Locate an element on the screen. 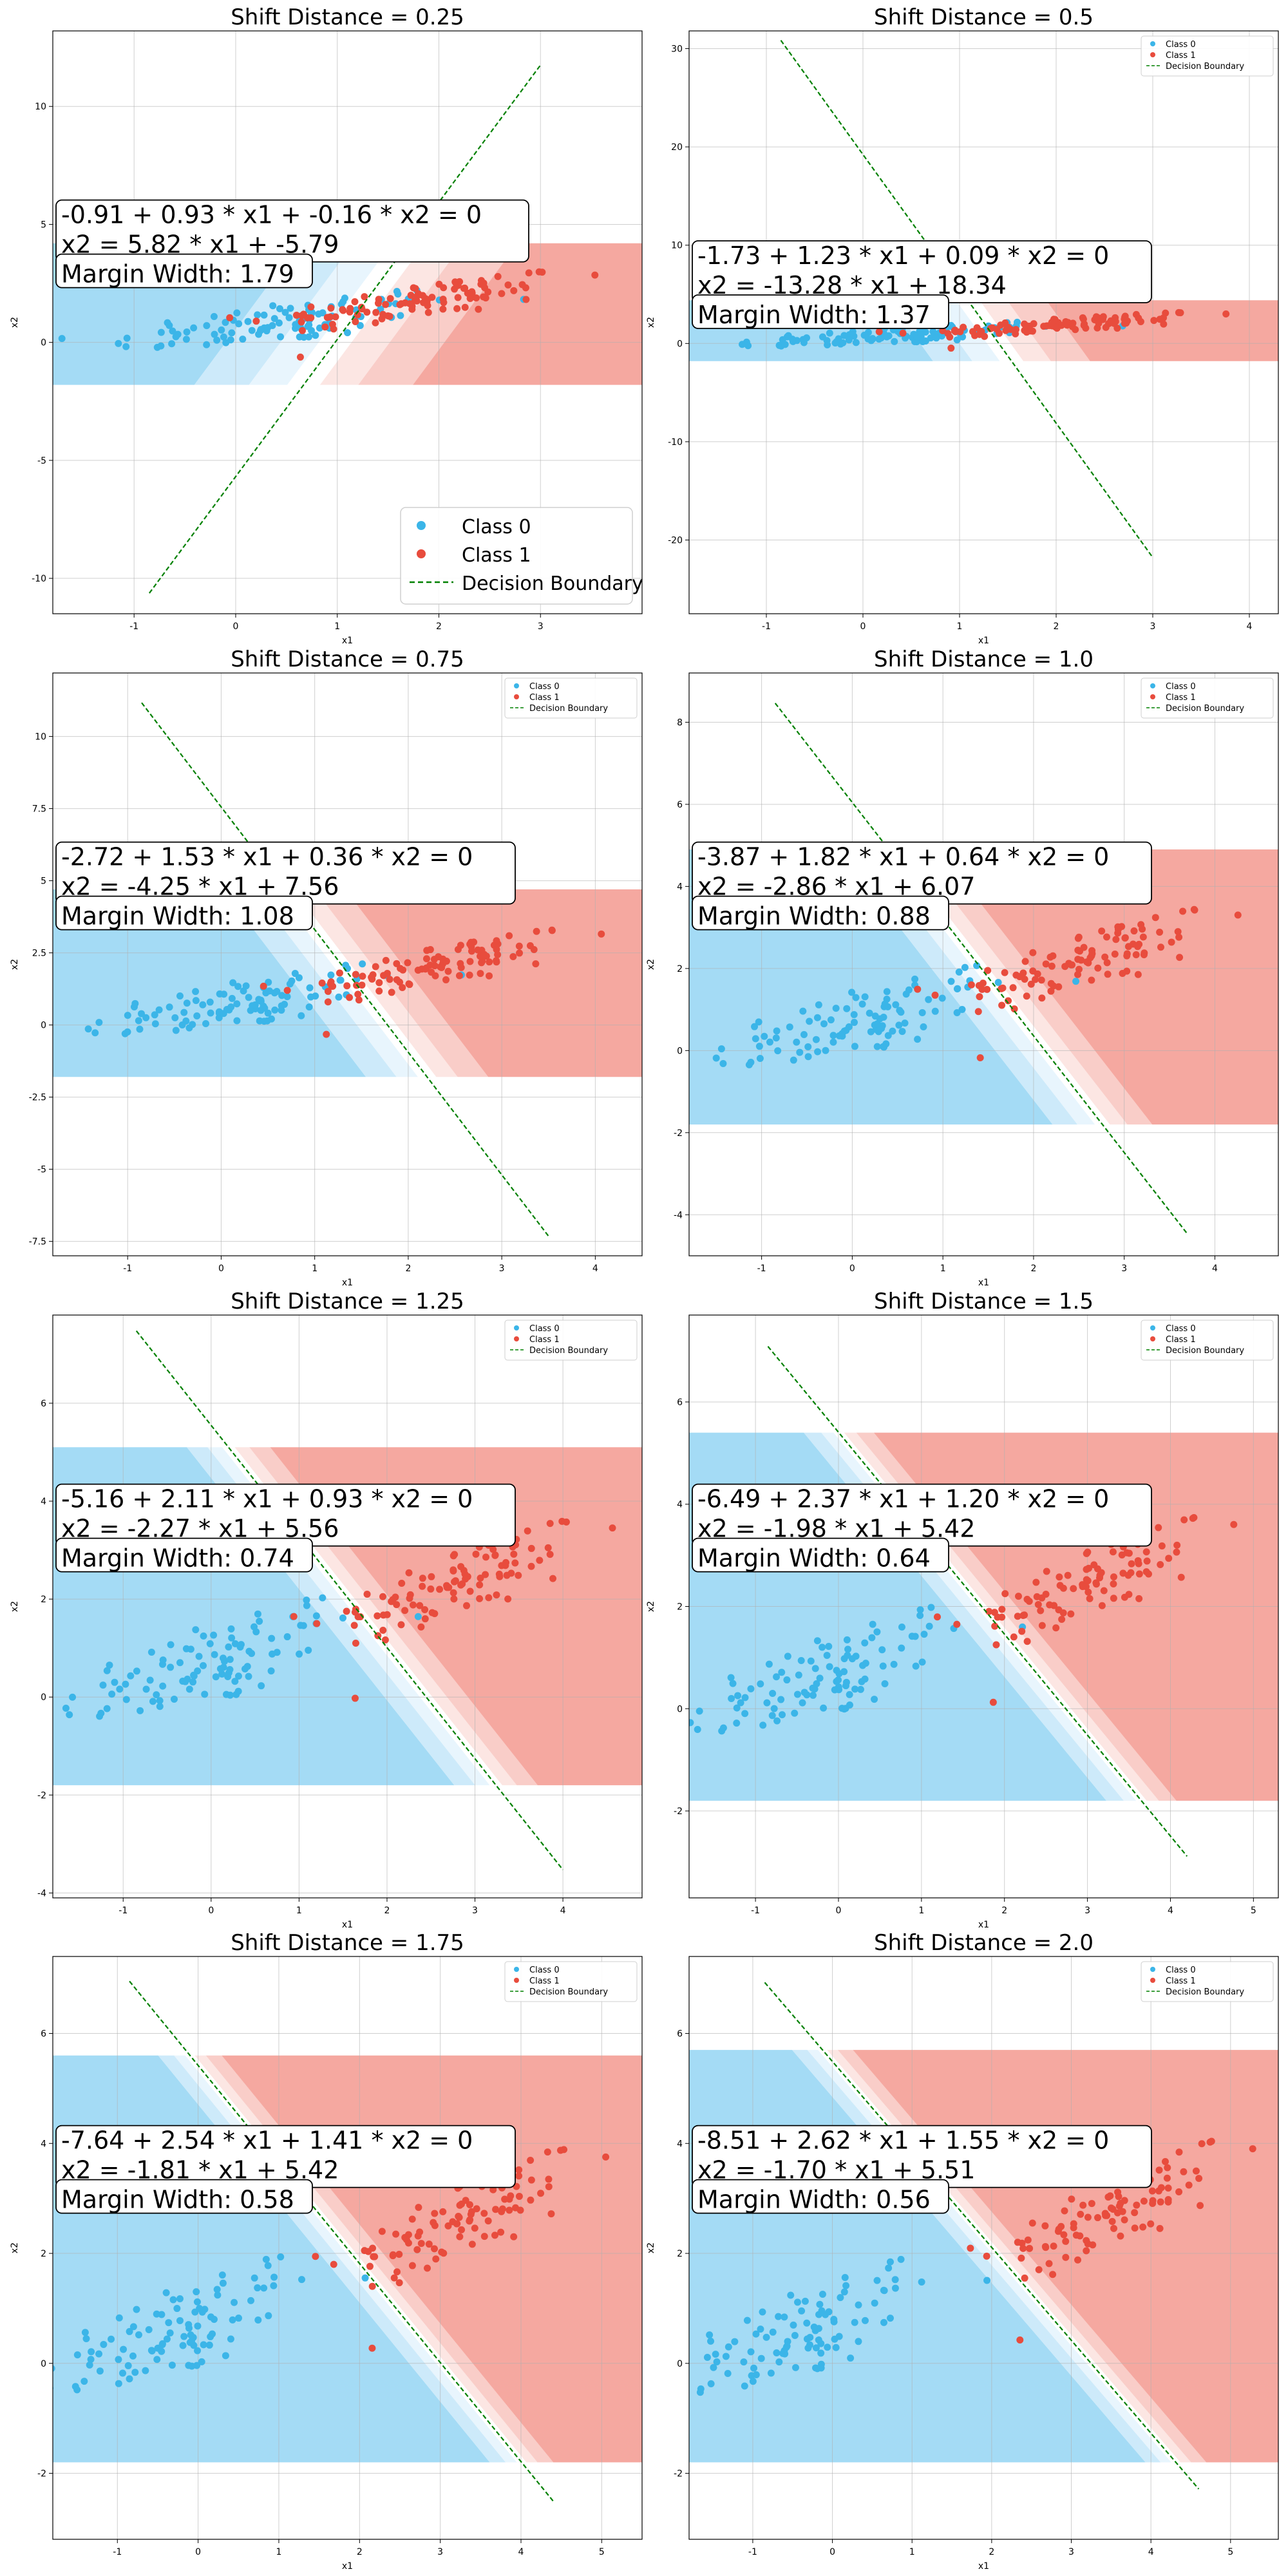  y-tick-label: -5 is located at coordinates (42, 1170).